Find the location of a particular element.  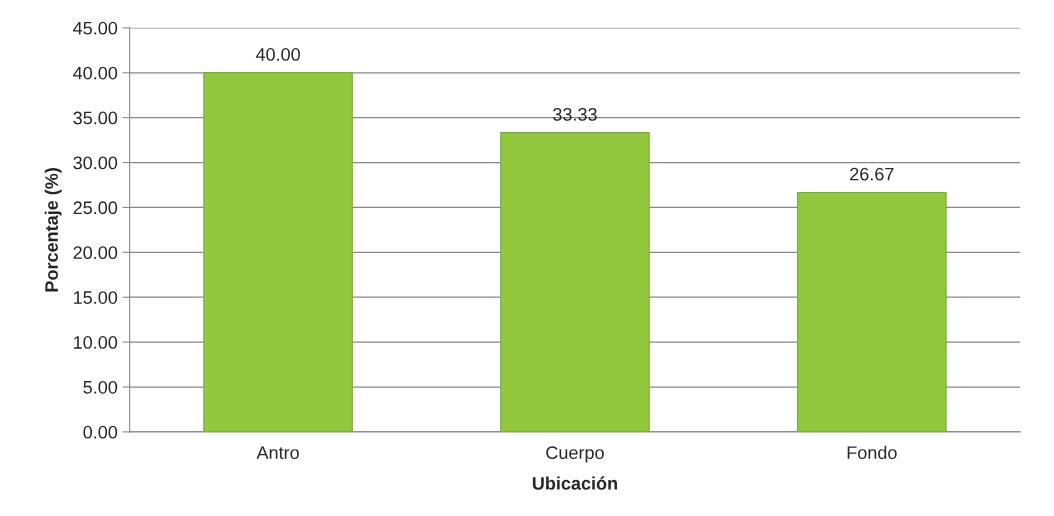

y-tick-label: 30.00 is located at coordinates (95, 163).